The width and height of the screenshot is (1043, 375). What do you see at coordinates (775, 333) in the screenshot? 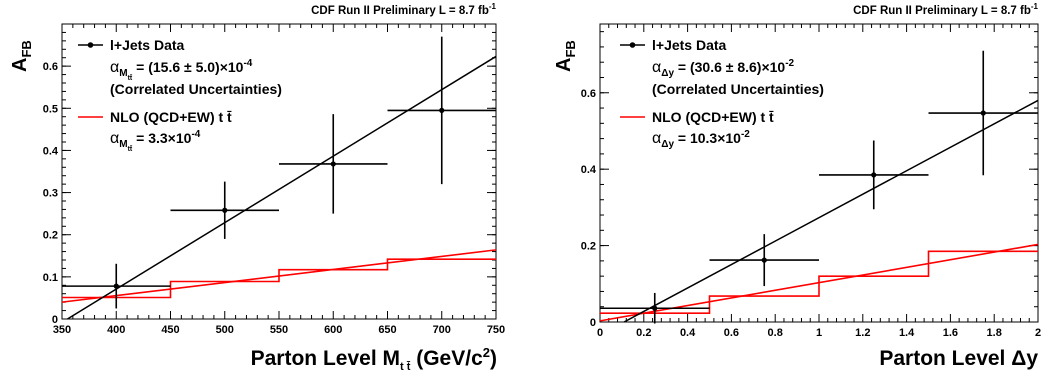
I see `x-tick-label: 0.8` at bounding box center [775, 333].